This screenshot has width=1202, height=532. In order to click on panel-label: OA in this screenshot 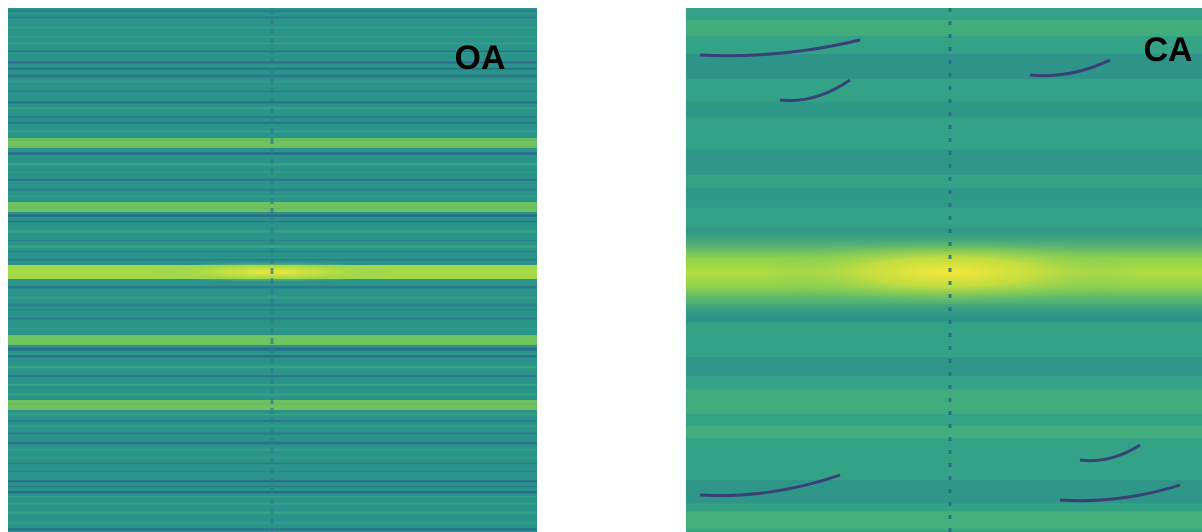, I will do `click(480, 58)`.